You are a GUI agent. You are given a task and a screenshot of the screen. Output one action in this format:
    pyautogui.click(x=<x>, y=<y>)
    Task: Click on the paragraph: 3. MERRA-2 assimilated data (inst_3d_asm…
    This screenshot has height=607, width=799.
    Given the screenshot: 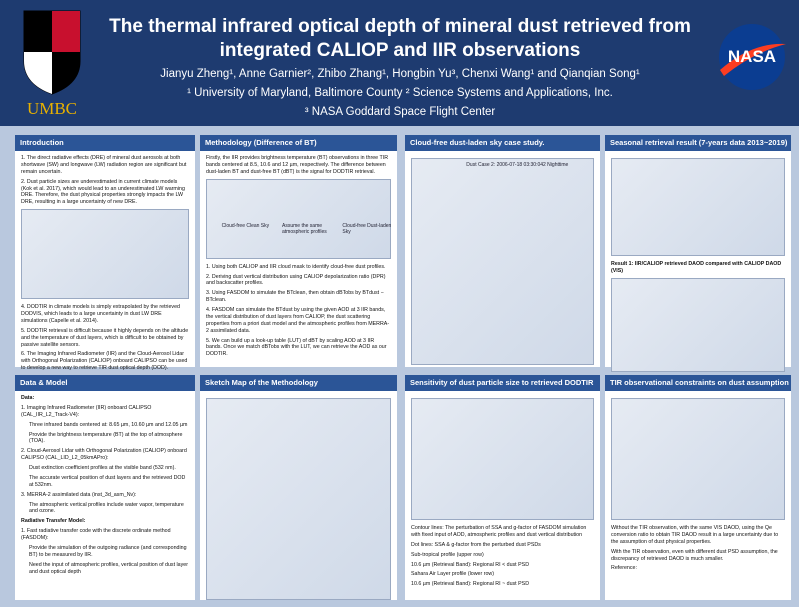 What is the action you would take?
    pyautogui.click(x=79, y=494)
    